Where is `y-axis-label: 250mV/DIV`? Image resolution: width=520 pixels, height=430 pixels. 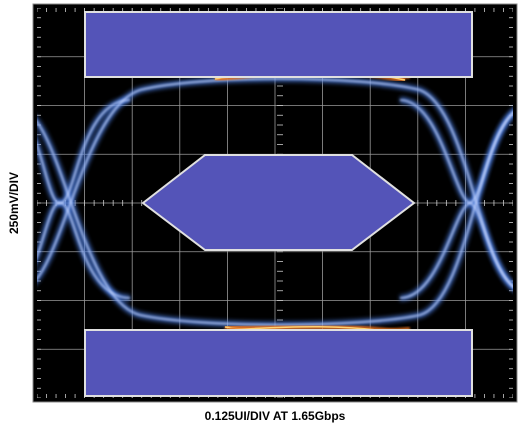 y-axis-label: 250mV/DIV is located at coordinates (14, 203).